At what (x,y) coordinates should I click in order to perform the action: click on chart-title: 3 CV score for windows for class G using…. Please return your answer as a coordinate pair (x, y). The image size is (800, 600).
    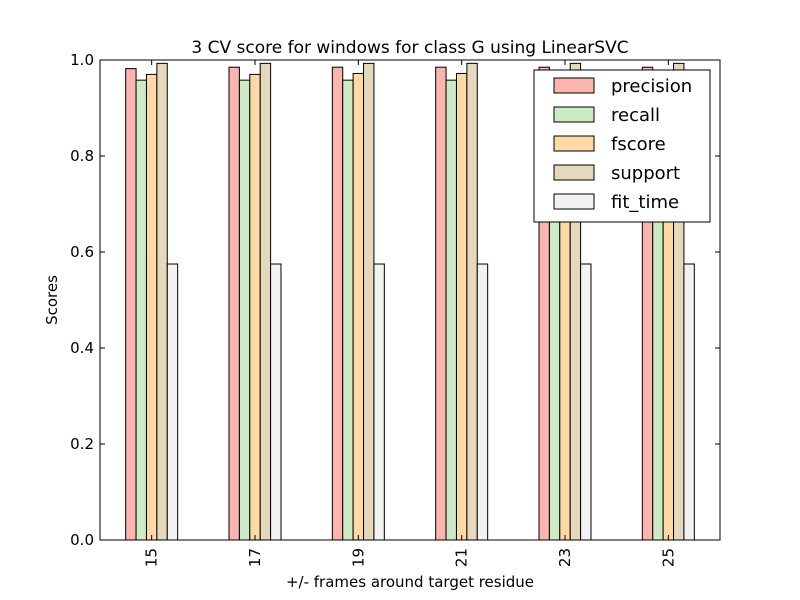
    Looking at the image, I should click on (409, 48).